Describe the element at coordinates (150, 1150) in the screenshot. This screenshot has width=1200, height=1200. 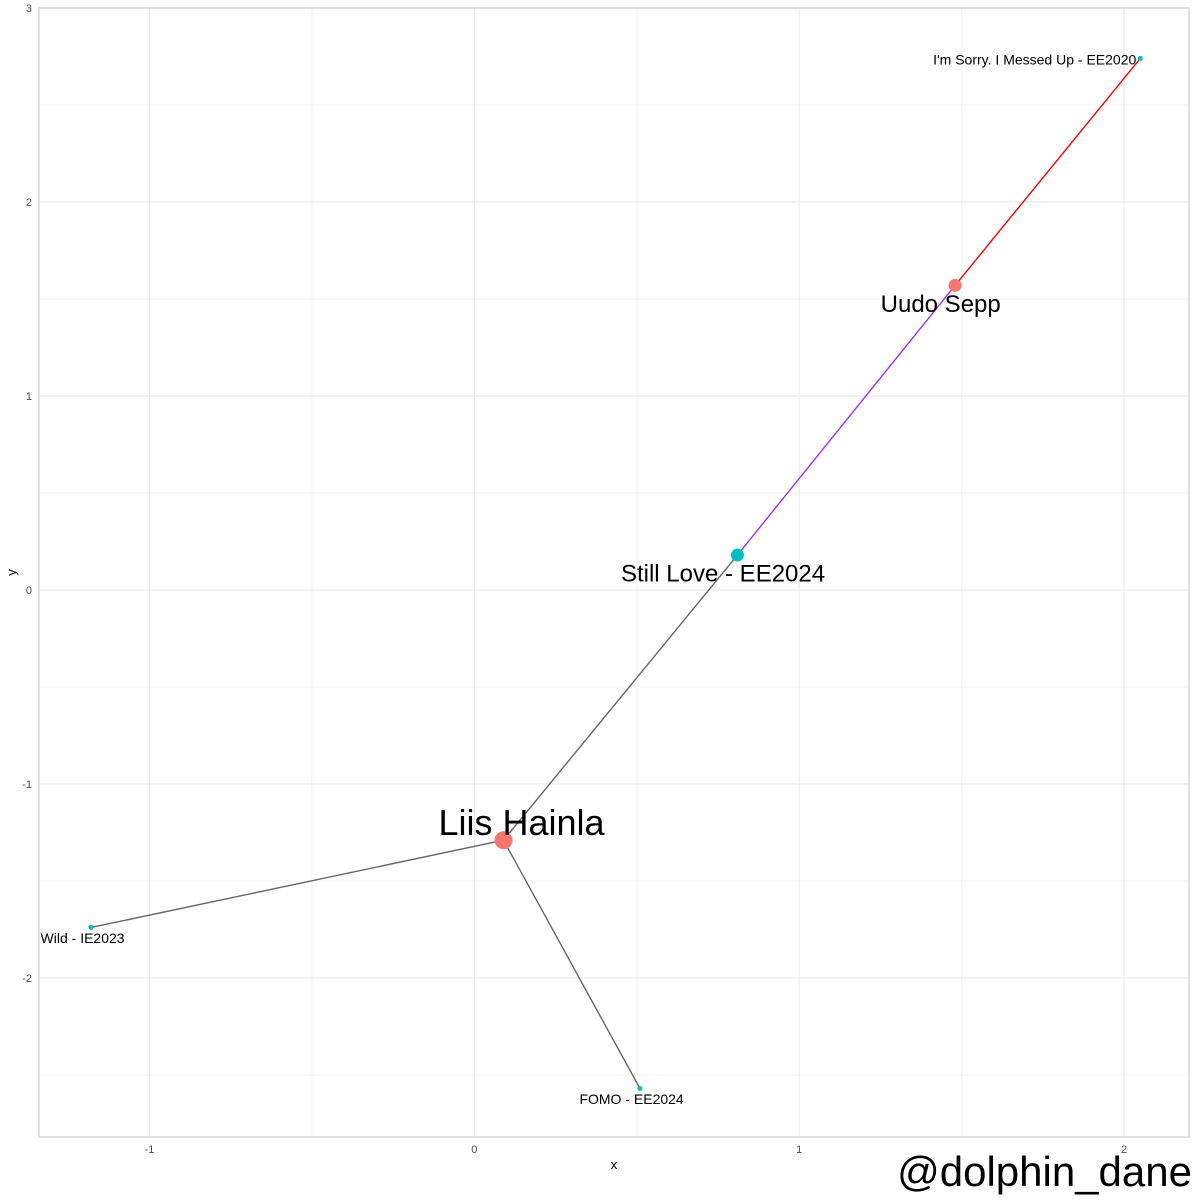
I see `x-tick-label: -1` at that location.